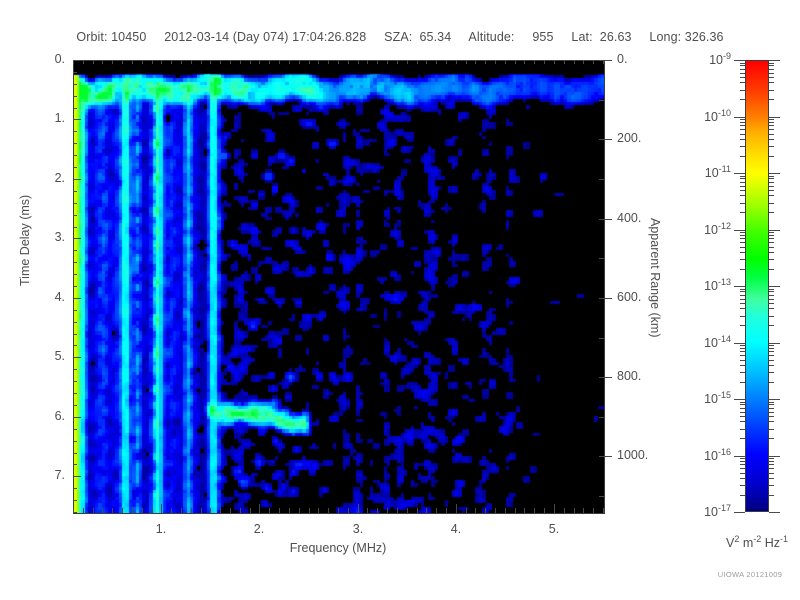 The width and height of the screenshot is (800, 600). Describe the element at coordinates (629, 138) in the screenshot. I see `y-tick-label-right: 200.` at that location.